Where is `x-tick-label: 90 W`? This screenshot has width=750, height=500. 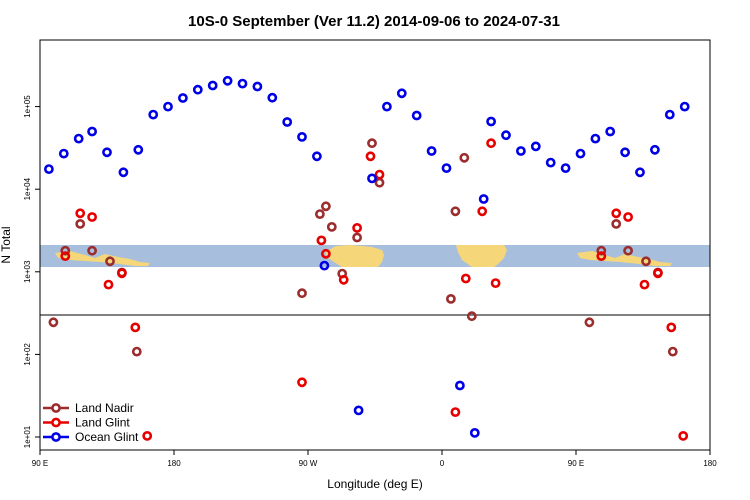 x-tick-label: 90 W is located at coordinates (308, 463).